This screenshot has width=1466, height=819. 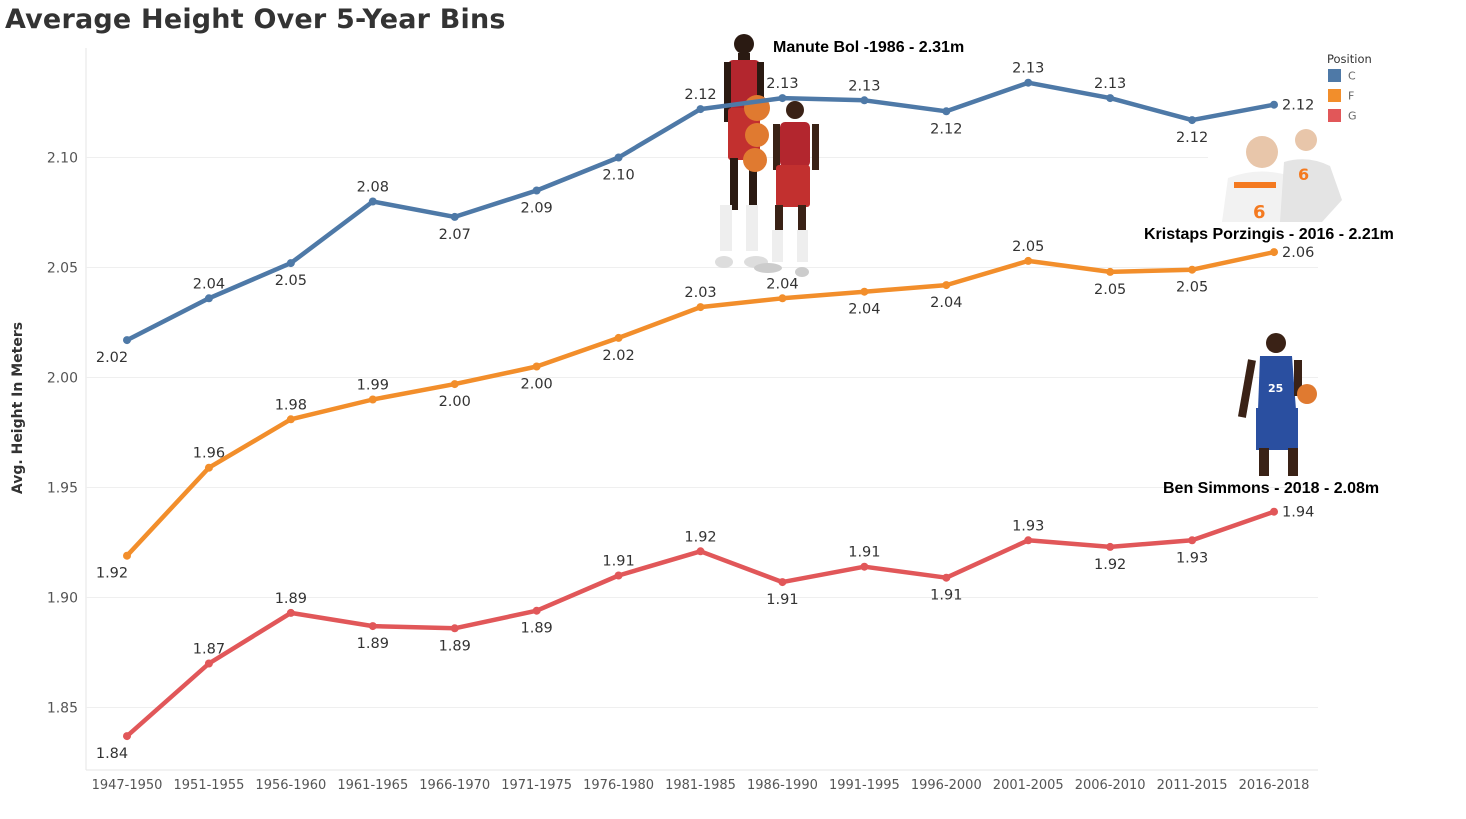 I want to click on manute-bol-illustration, so click(x=767, y=155).